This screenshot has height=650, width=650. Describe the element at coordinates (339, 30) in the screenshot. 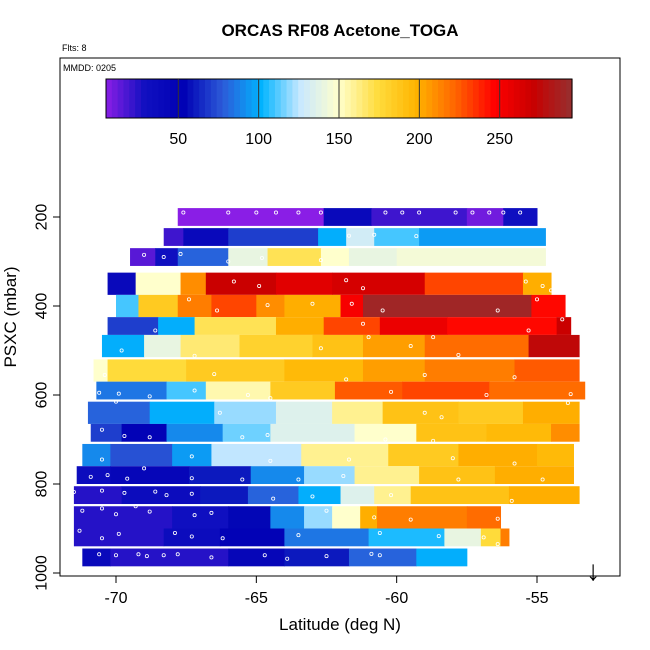

I see `chart-title: ORCAS RF08 Acetone_TOGA` at that location.